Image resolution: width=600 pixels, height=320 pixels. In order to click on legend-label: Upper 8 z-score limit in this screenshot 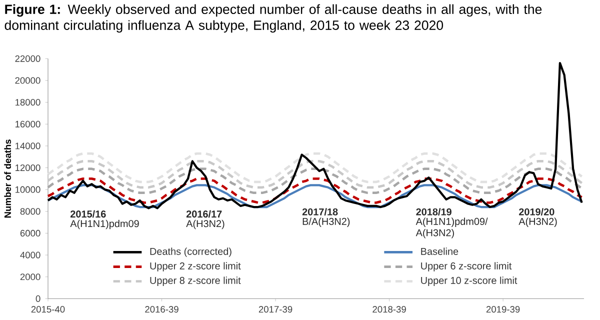, I will do `click(195, 281)`.